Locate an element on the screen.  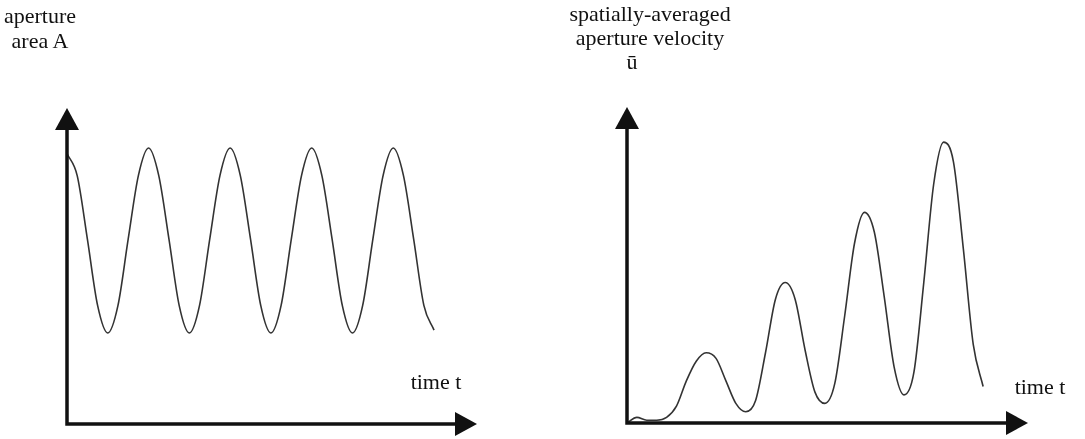
y-axis-title: spatially-averaged aperture velocity ū is located at coordinates (650, 37).